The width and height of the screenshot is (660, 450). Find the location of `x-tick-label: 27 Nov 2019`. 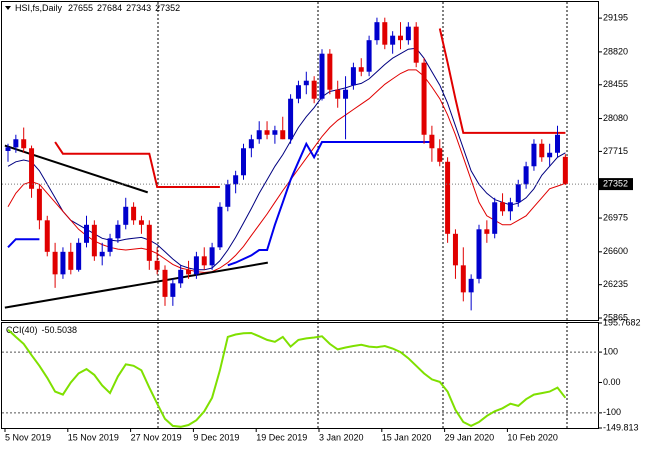

x-tick-label: 27 Nov 2019 is located at coordinates (156, 437).